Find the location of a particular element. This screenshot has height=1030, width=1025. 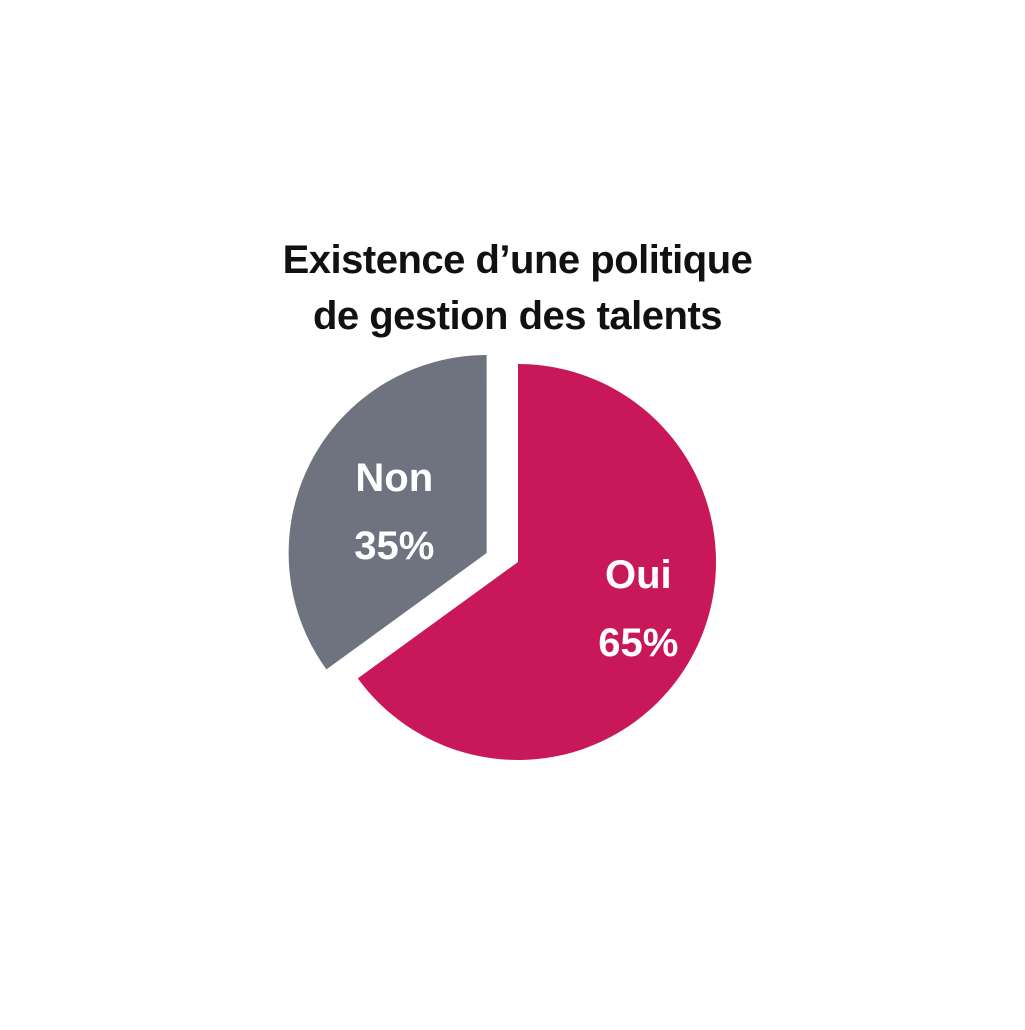

pie-slice-non is located at coordinates (387, 512).